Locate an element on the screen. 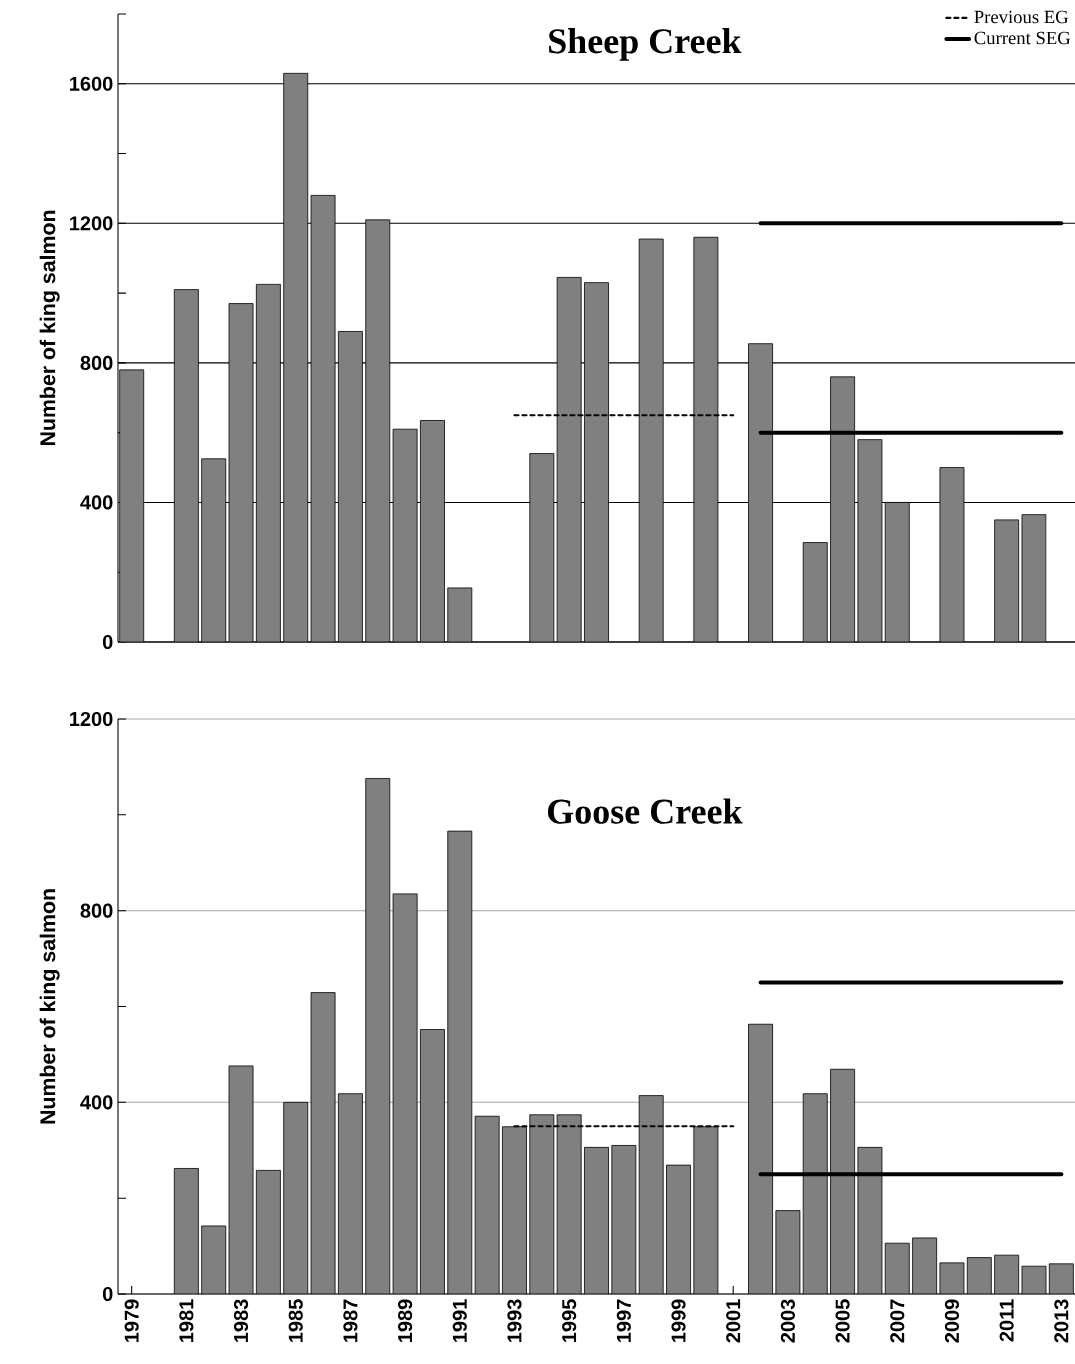 Image resolution: width=1075 pixels, height=1364 pixels. legend-label: Previous EG is located at coordinates (1021, 17).